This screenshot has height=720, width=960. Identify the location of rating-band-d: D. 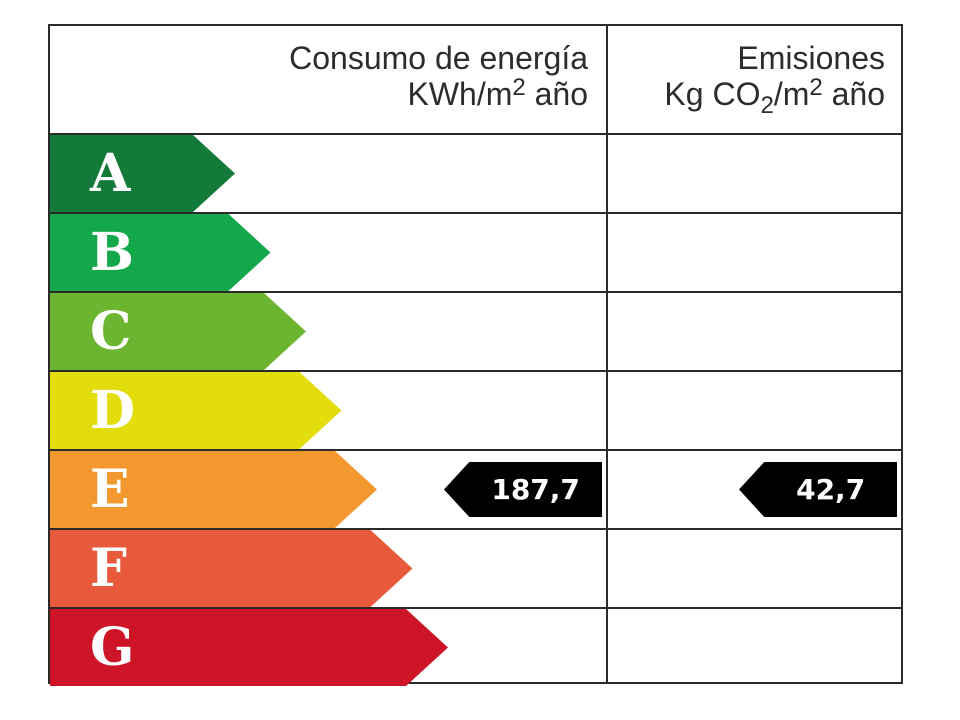
(196, 410).